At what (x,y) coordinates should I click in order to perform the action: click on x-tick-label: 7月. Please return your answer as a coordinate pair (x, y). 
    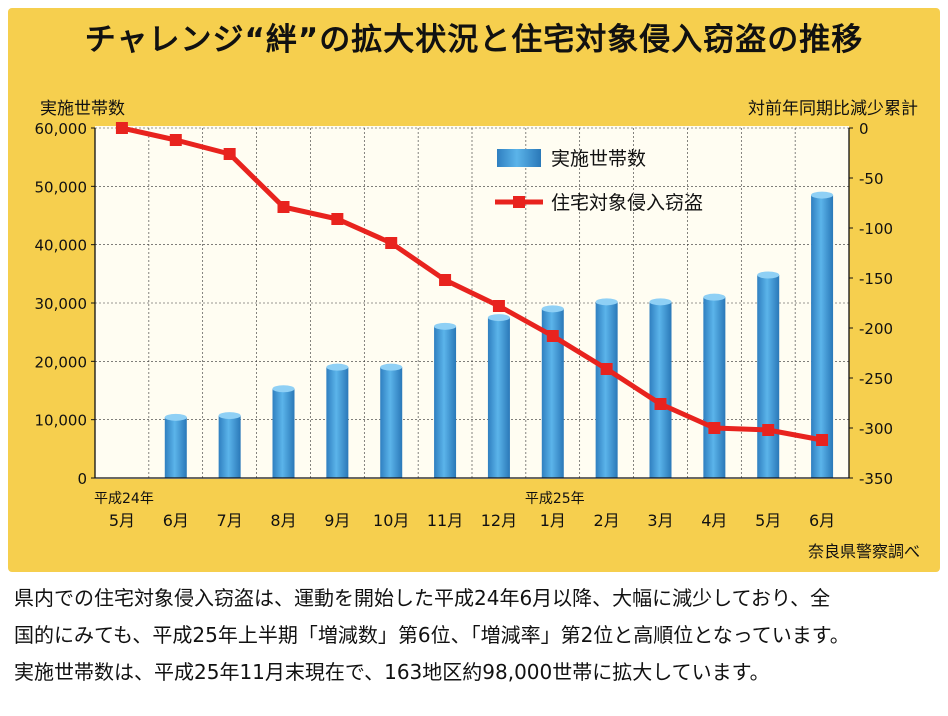
    Looking at the image, I should click on (230, 520).